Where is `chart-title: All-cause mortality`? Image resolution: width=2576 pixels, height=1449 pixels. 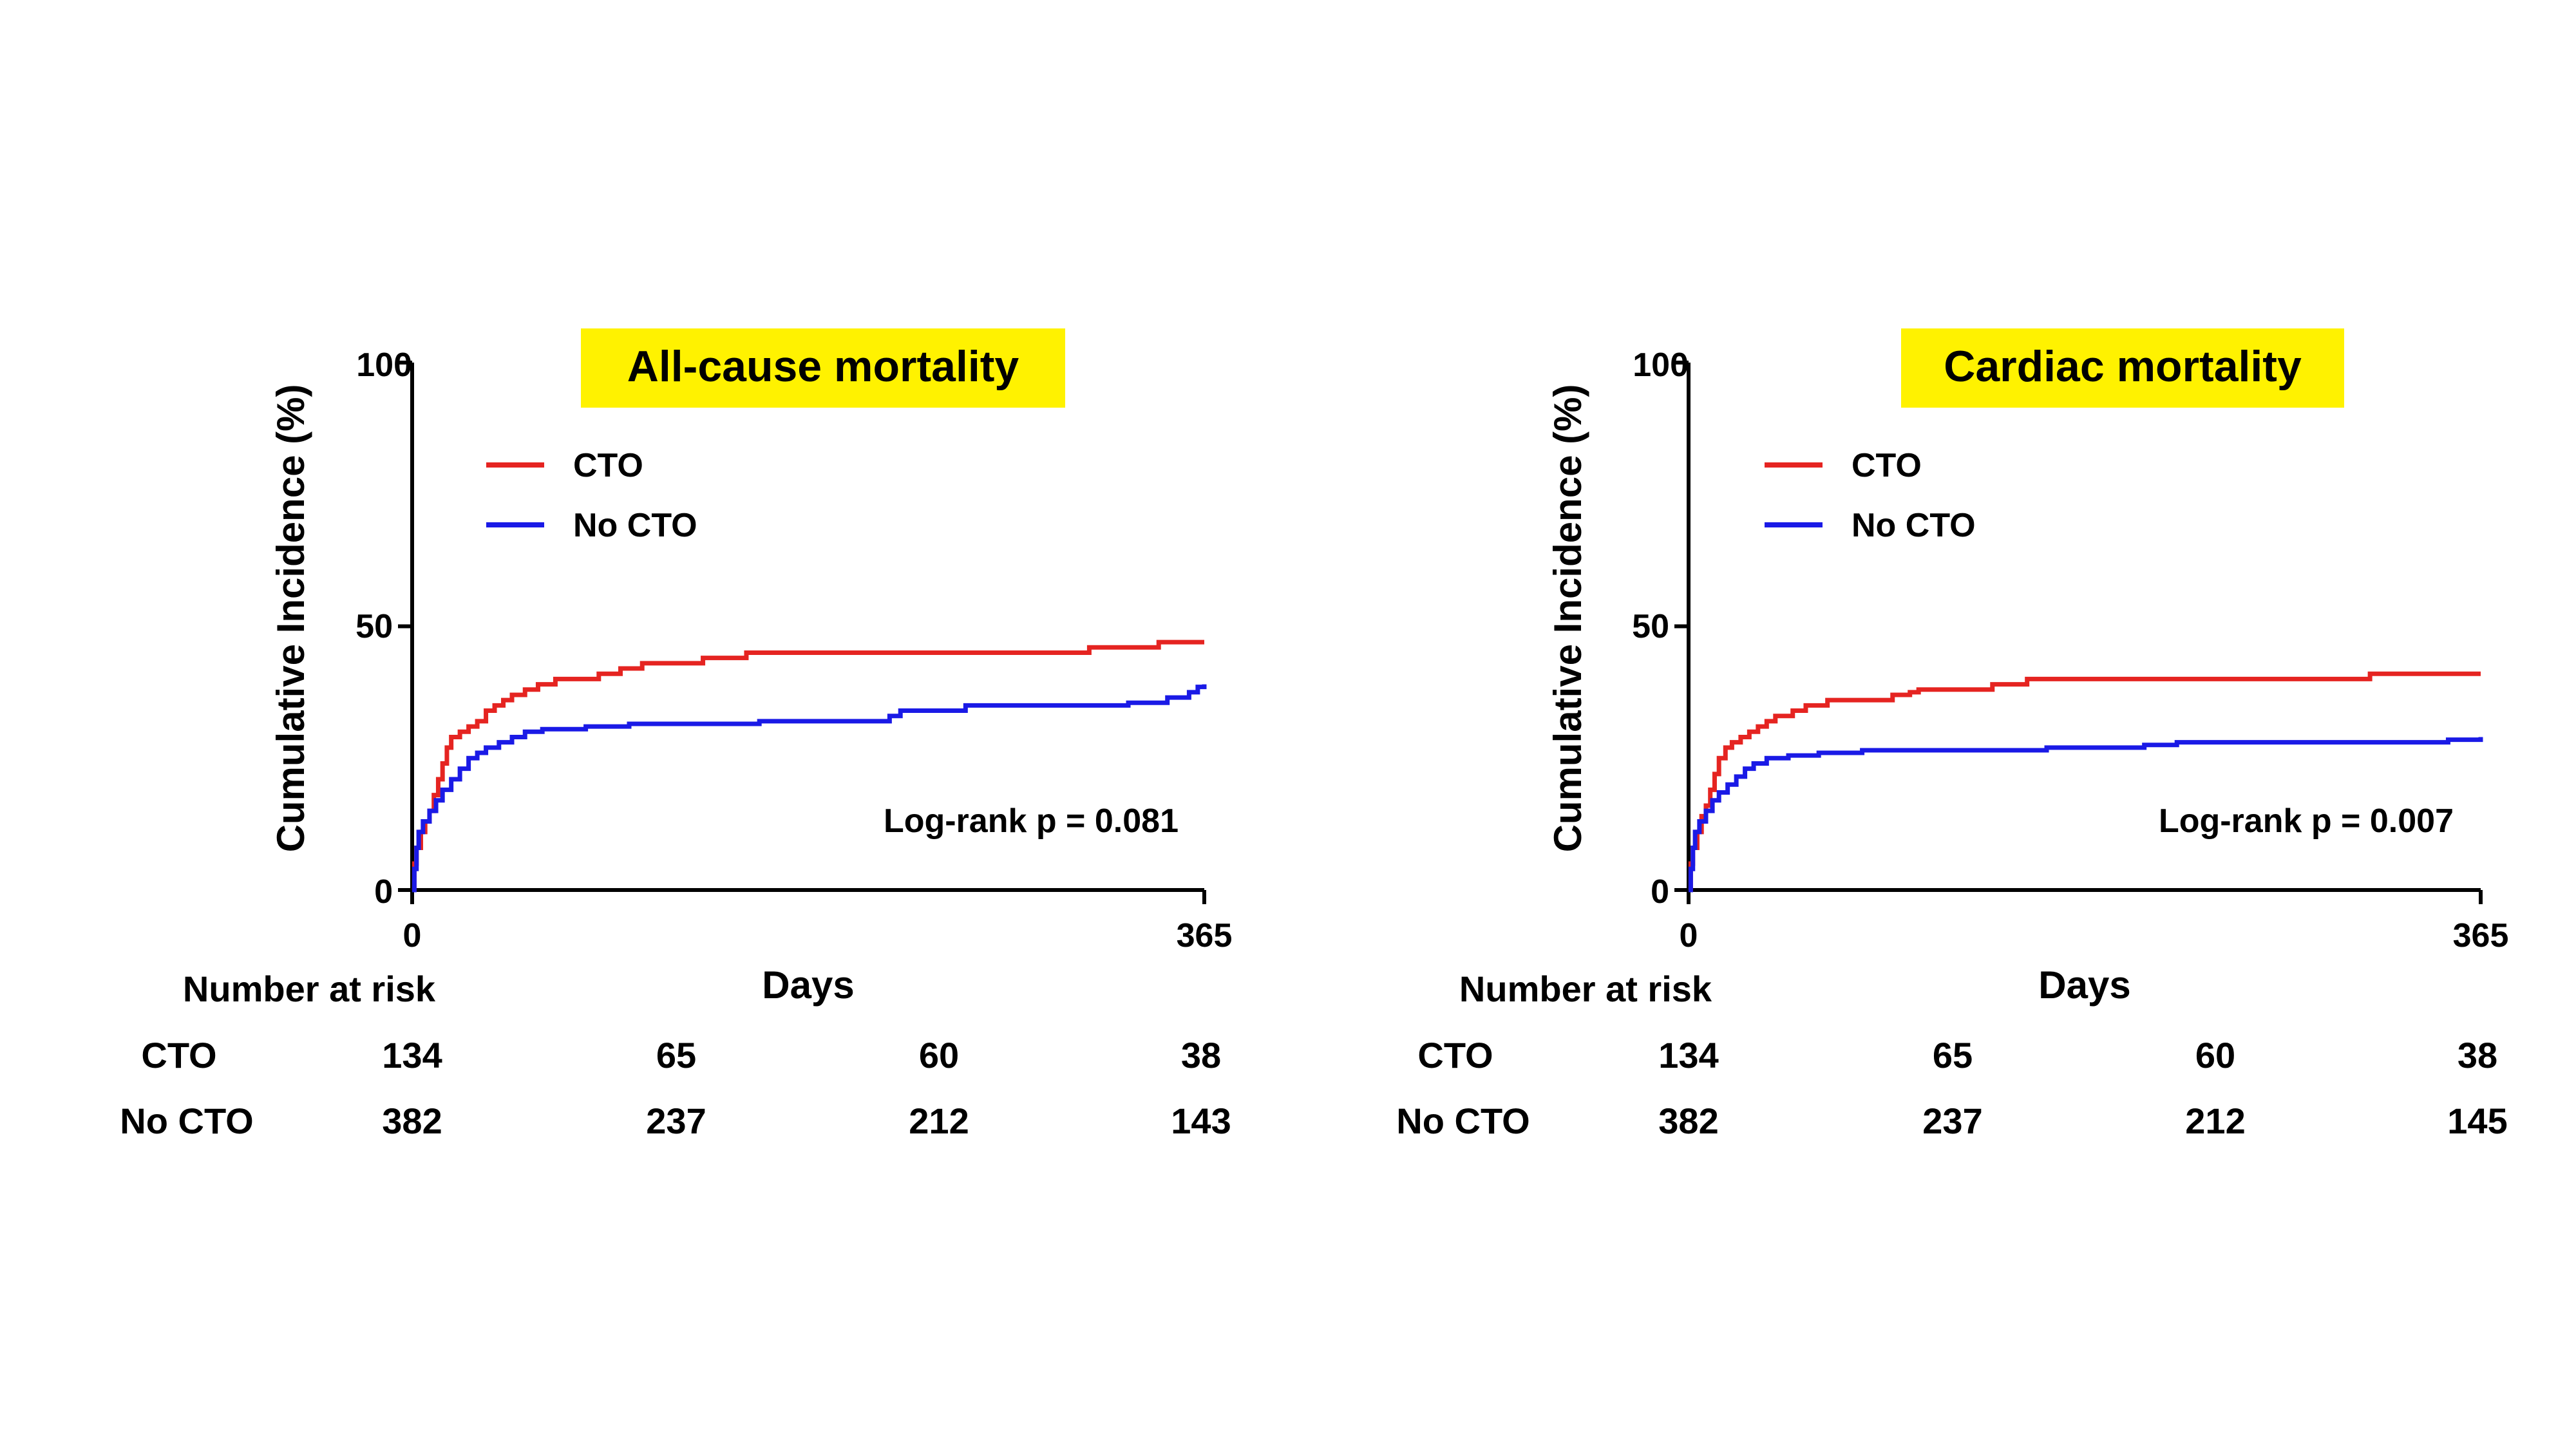
chart-title: All-cause mortality is located at coordinates (823, 366).